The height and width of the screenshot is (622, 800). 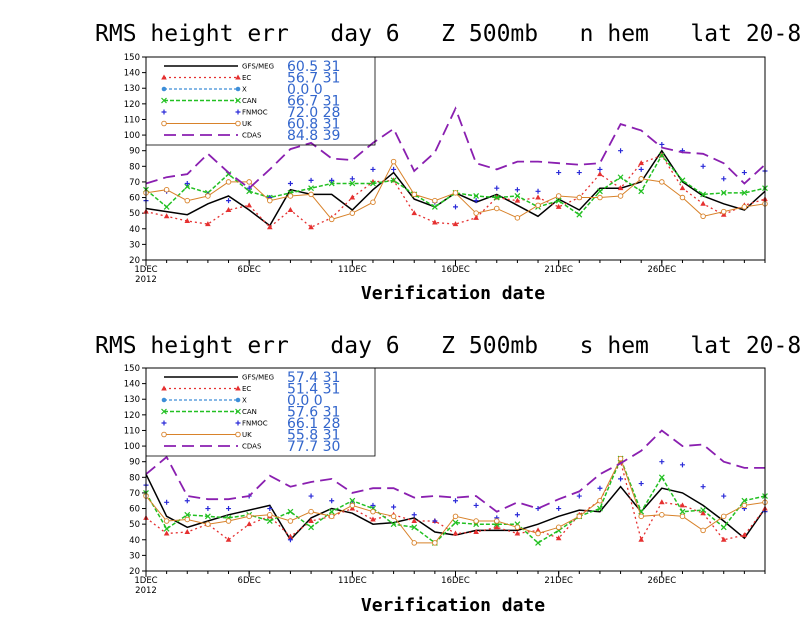 What do you see at coordinates (313, 102) in the screenshot?
I see `legend-stat: 66.7 31` at bounding box center [313, 102].